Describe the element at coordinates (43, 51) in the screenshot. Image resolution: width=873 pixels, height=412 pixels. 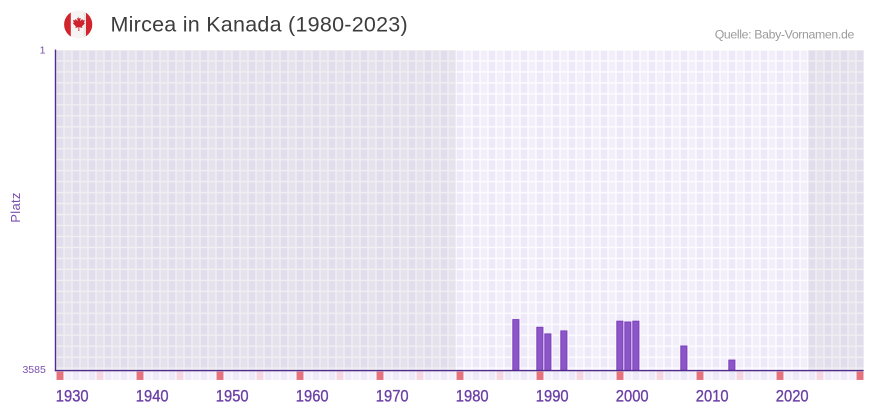
I see `svg-text: 1` at that location.